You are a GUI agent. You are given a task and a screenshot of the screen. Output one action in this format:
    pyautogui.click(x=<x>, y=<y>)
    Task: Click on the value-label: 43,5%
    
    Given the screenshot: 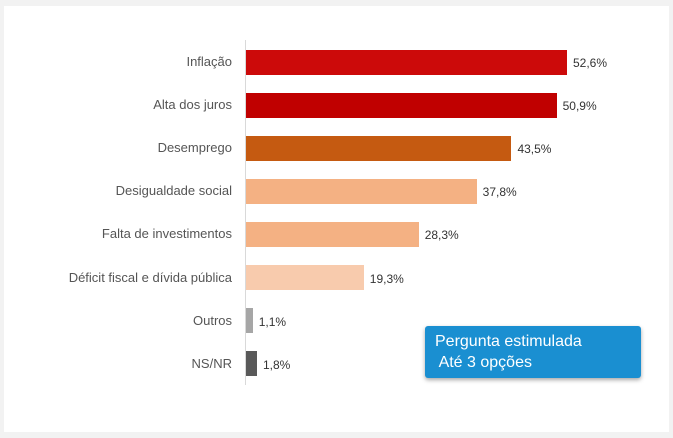 What is the action you would take?
    pyautogui.click(x=534, y=149)
    